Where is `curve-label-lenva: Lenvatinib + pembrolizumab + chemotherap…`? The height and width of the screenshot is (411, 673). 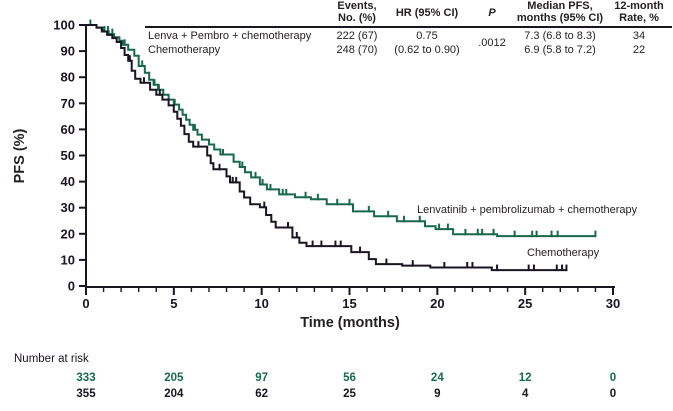
curve-label-lenva: Lenvatinib + pembrolizumab + chemotherap… is located at coordinates (527, 210).